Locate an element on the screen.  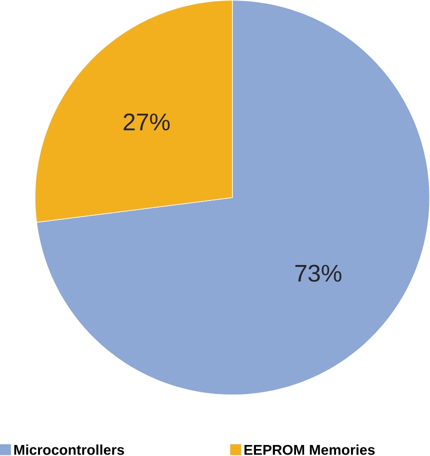
data-label: 73% is located at coordinates (318, 273).